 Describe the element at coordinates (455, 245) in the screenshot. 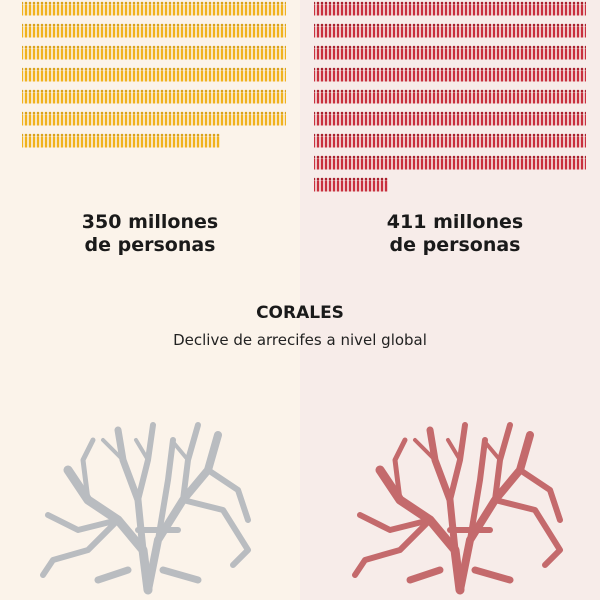

I see `right-label: de personas` at that location.